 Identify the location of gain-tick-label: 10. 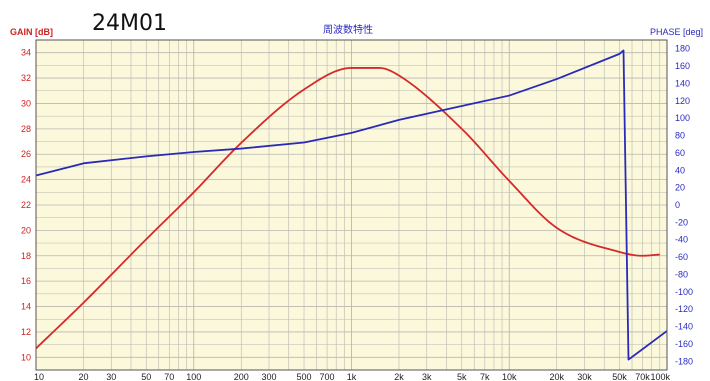
(26, 357).